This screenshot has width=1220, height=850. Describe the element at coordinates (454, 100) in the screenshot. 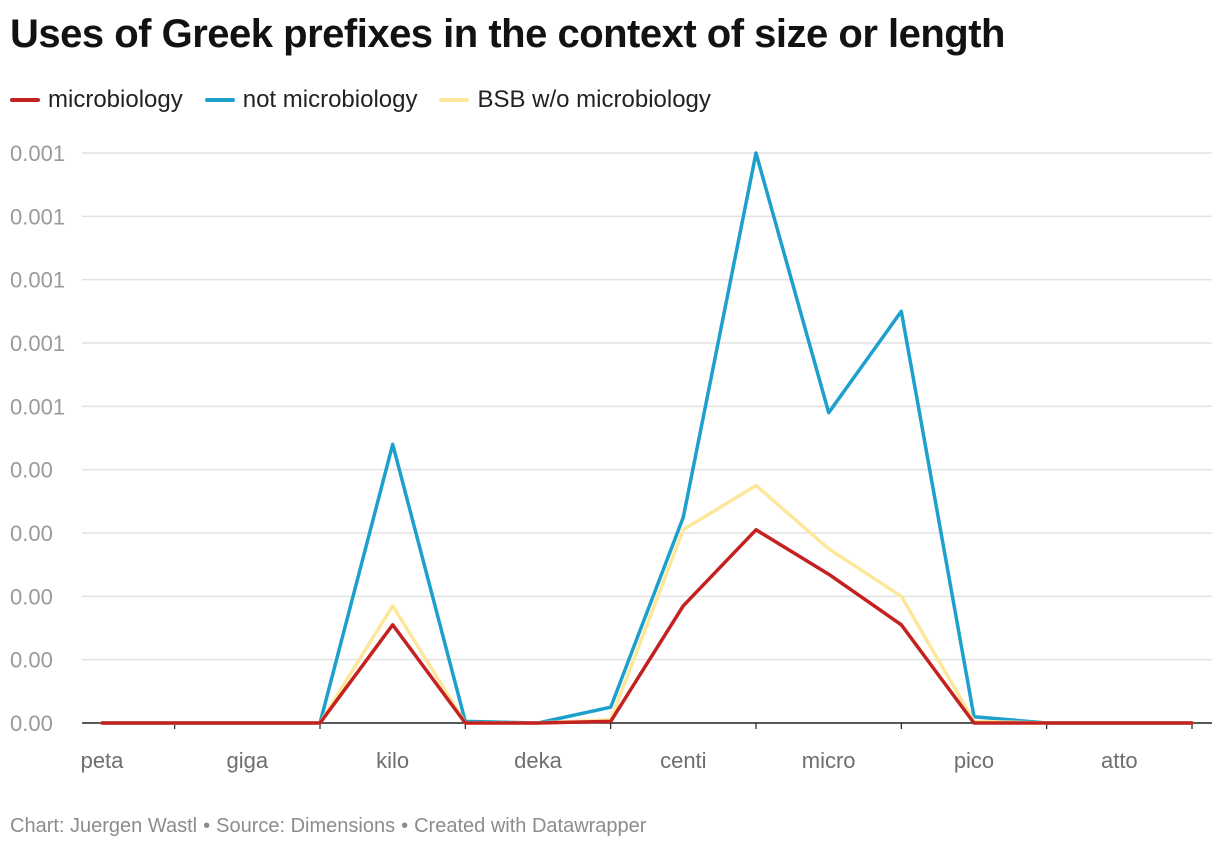

I see `legend-swatch-bsb` at that location.